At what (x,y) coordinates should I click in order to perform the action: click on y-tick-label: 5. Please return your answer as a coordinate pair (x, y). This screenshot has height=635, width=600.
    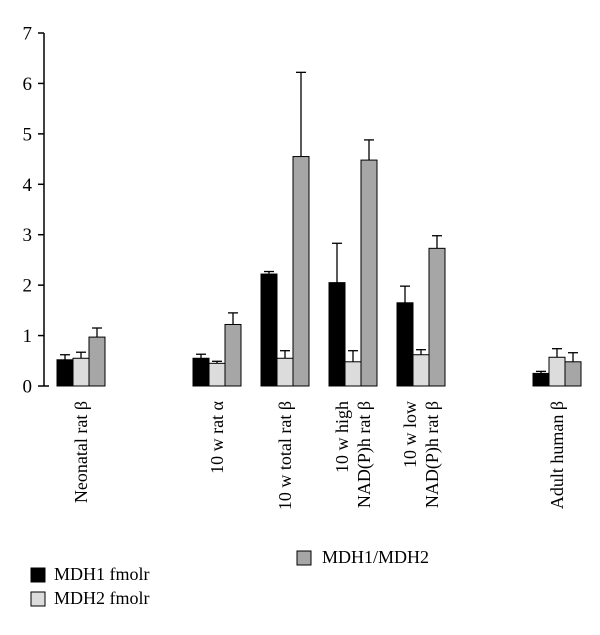
    Looking at the image, I should click on (28, 134).